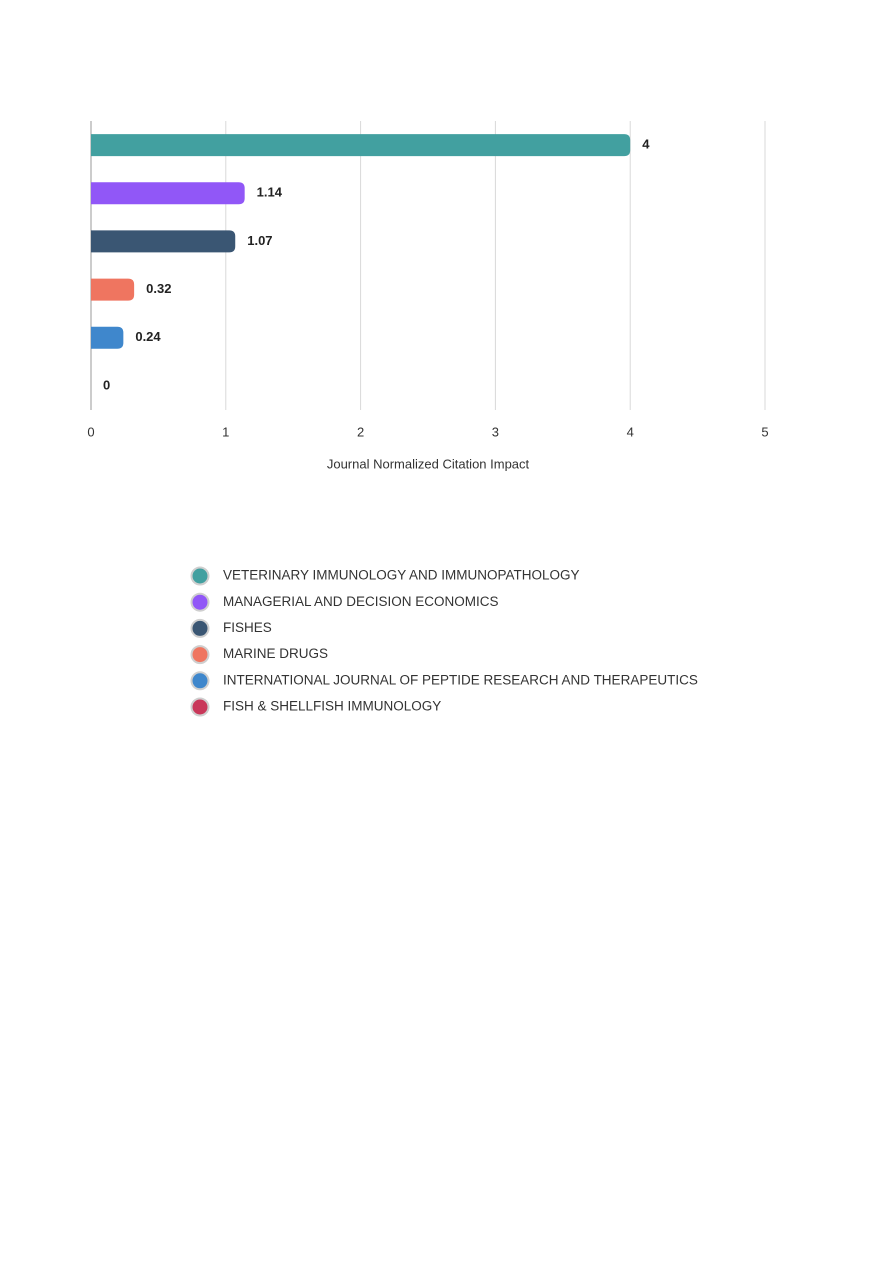  I want to click on x-tick-label: 5, so click(764, 431).